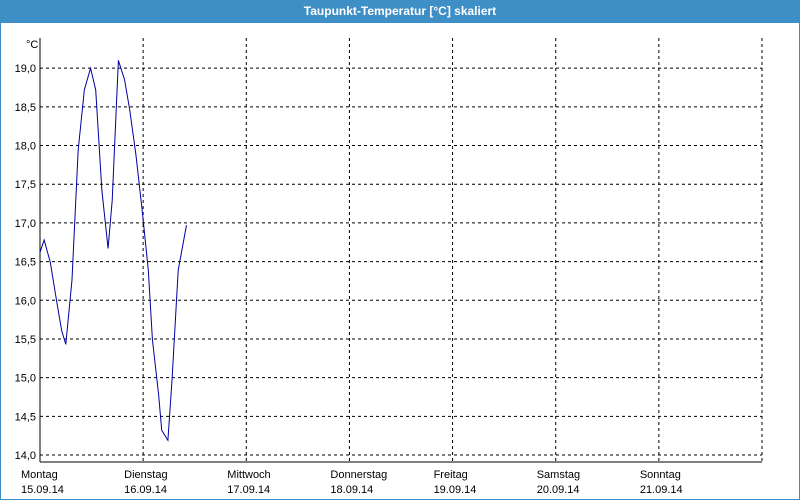 This screenshot has height=500, width=800. What do you see at coordinates (25, 301) in the screenshot?
I see `y-tick-label: 16,0` at bounding box center [25, 301].